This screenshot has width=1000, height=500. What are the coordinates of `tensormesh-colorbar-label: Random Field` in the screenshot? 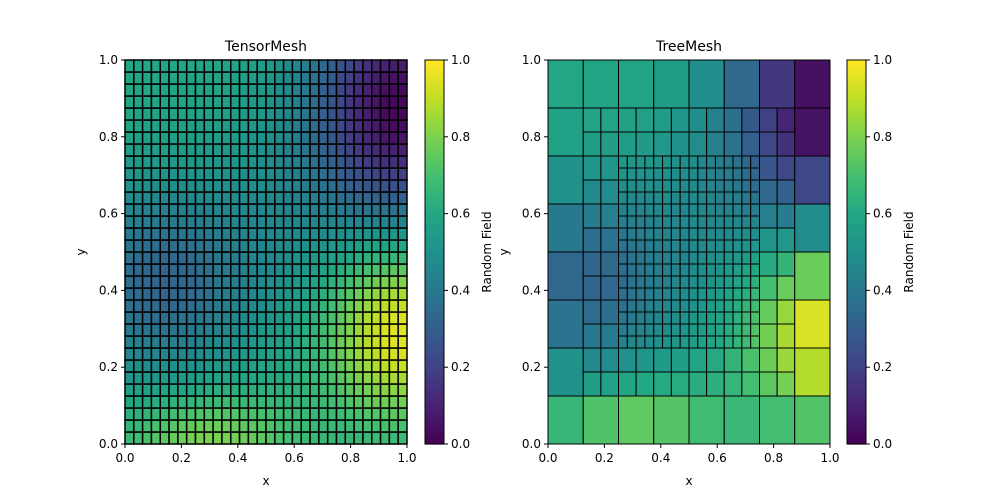 It's located at (487, 251).